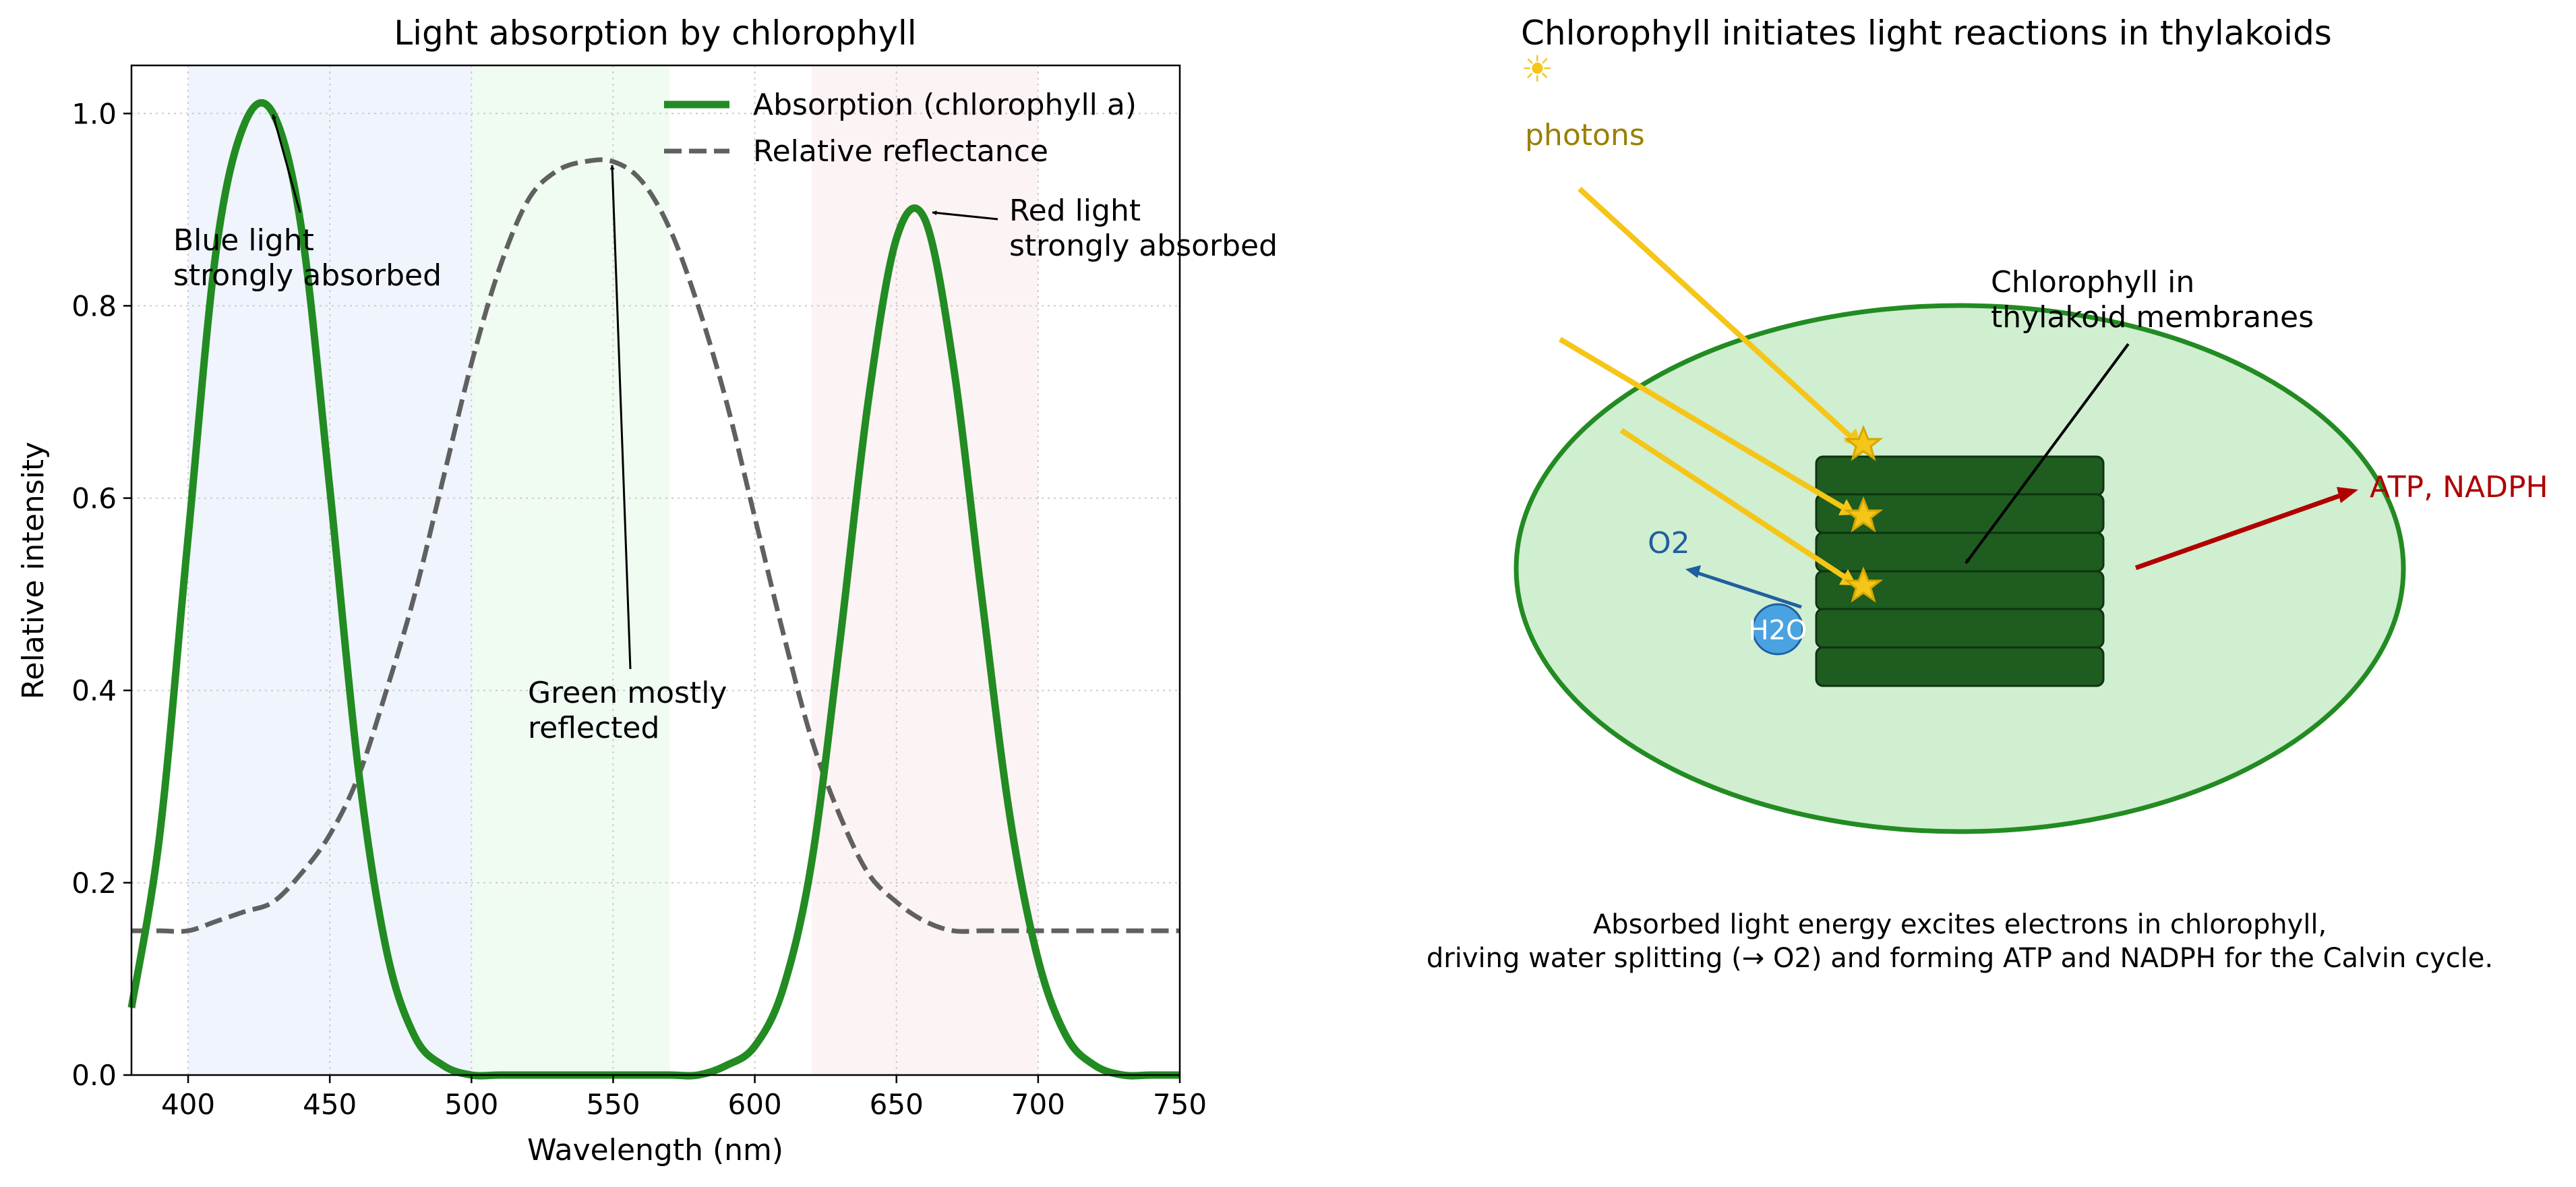  Describe the element at coordinates (1585, 135) in the screenshot. I see `photons-label: photons` at that location.